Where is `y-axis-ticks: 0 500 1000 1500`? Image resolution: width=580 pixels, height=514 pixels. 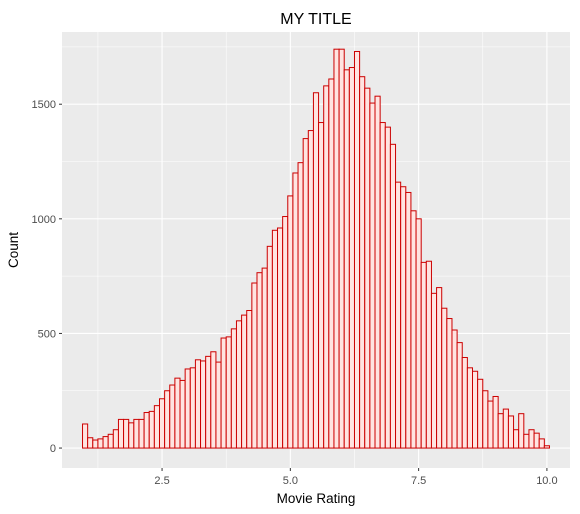 y-axis-ticks: 0 500 1000 1500 is located at coordinates (47, 277).